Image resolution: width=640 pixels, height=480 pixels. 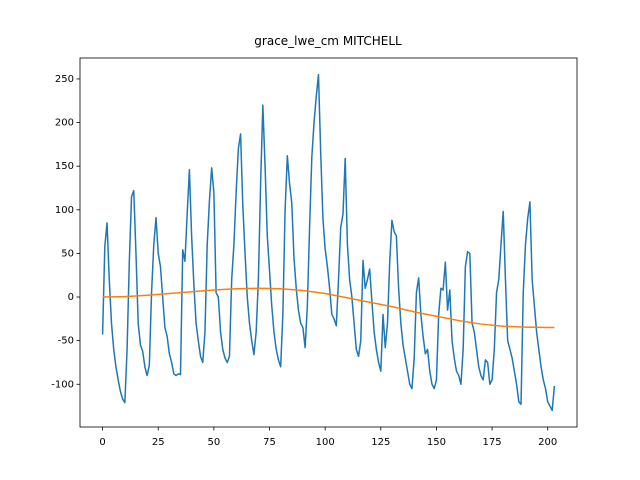 What do you see at coordinates (158, 442) in the screenshot?
I see `x-tick-label: 25` at bounding box center [158, 442].